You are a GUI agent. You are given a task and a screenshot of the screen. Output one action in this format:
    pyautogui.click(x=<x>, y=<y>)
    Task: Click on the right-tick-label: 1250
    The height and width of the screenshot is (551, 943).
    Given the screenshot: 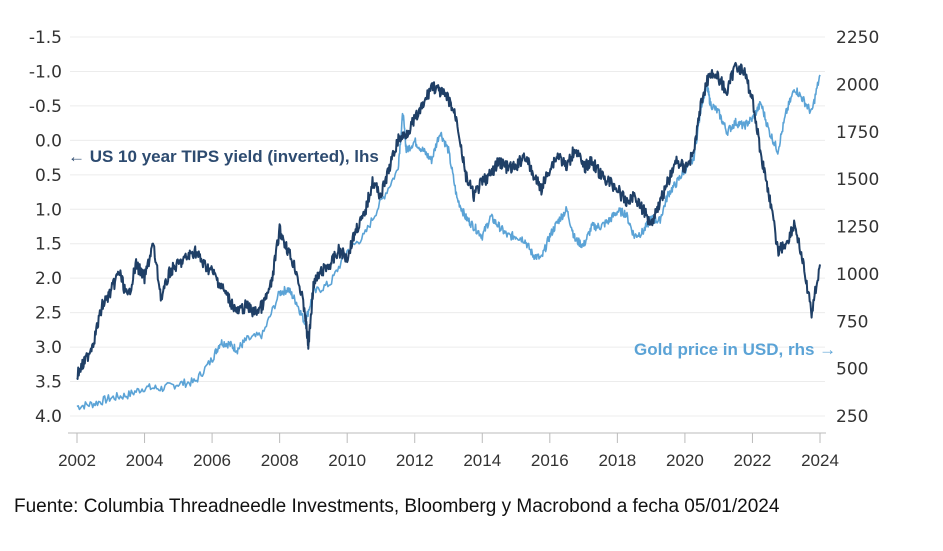 What is the action you would take?
    pyautogui.click(x=857, y=228)
    